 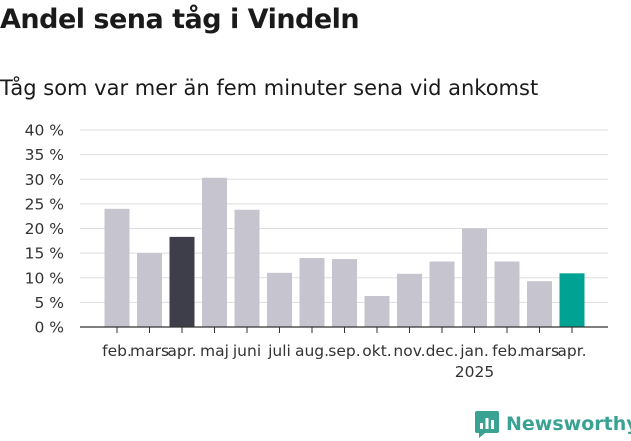 What do you see at coordinates (442, 351) in the screenshot?
I see `x-tick-label: dec.` at bounding box center [442, 351].